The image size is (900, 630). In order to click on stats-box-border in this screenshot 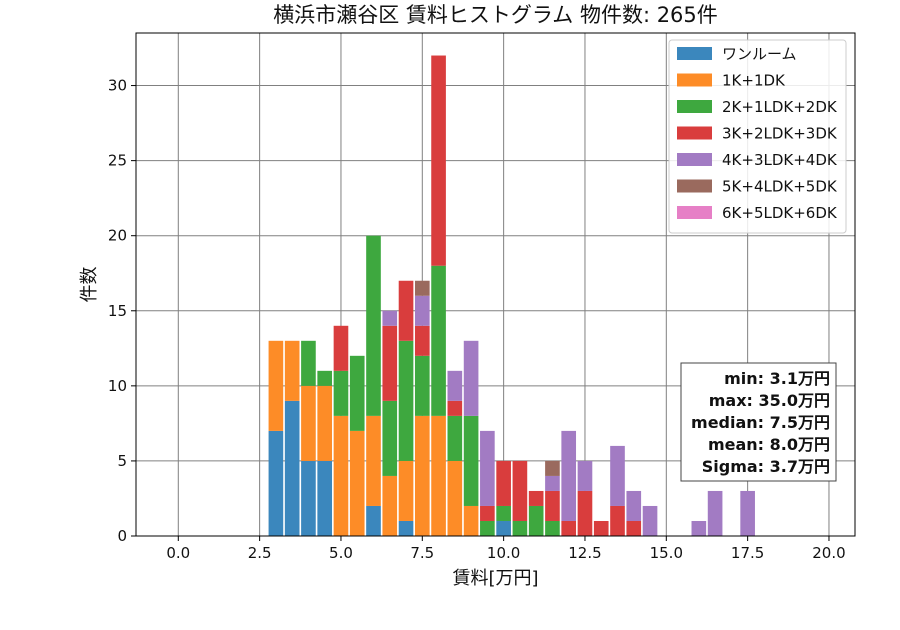, I will do `click(758, 422)`.